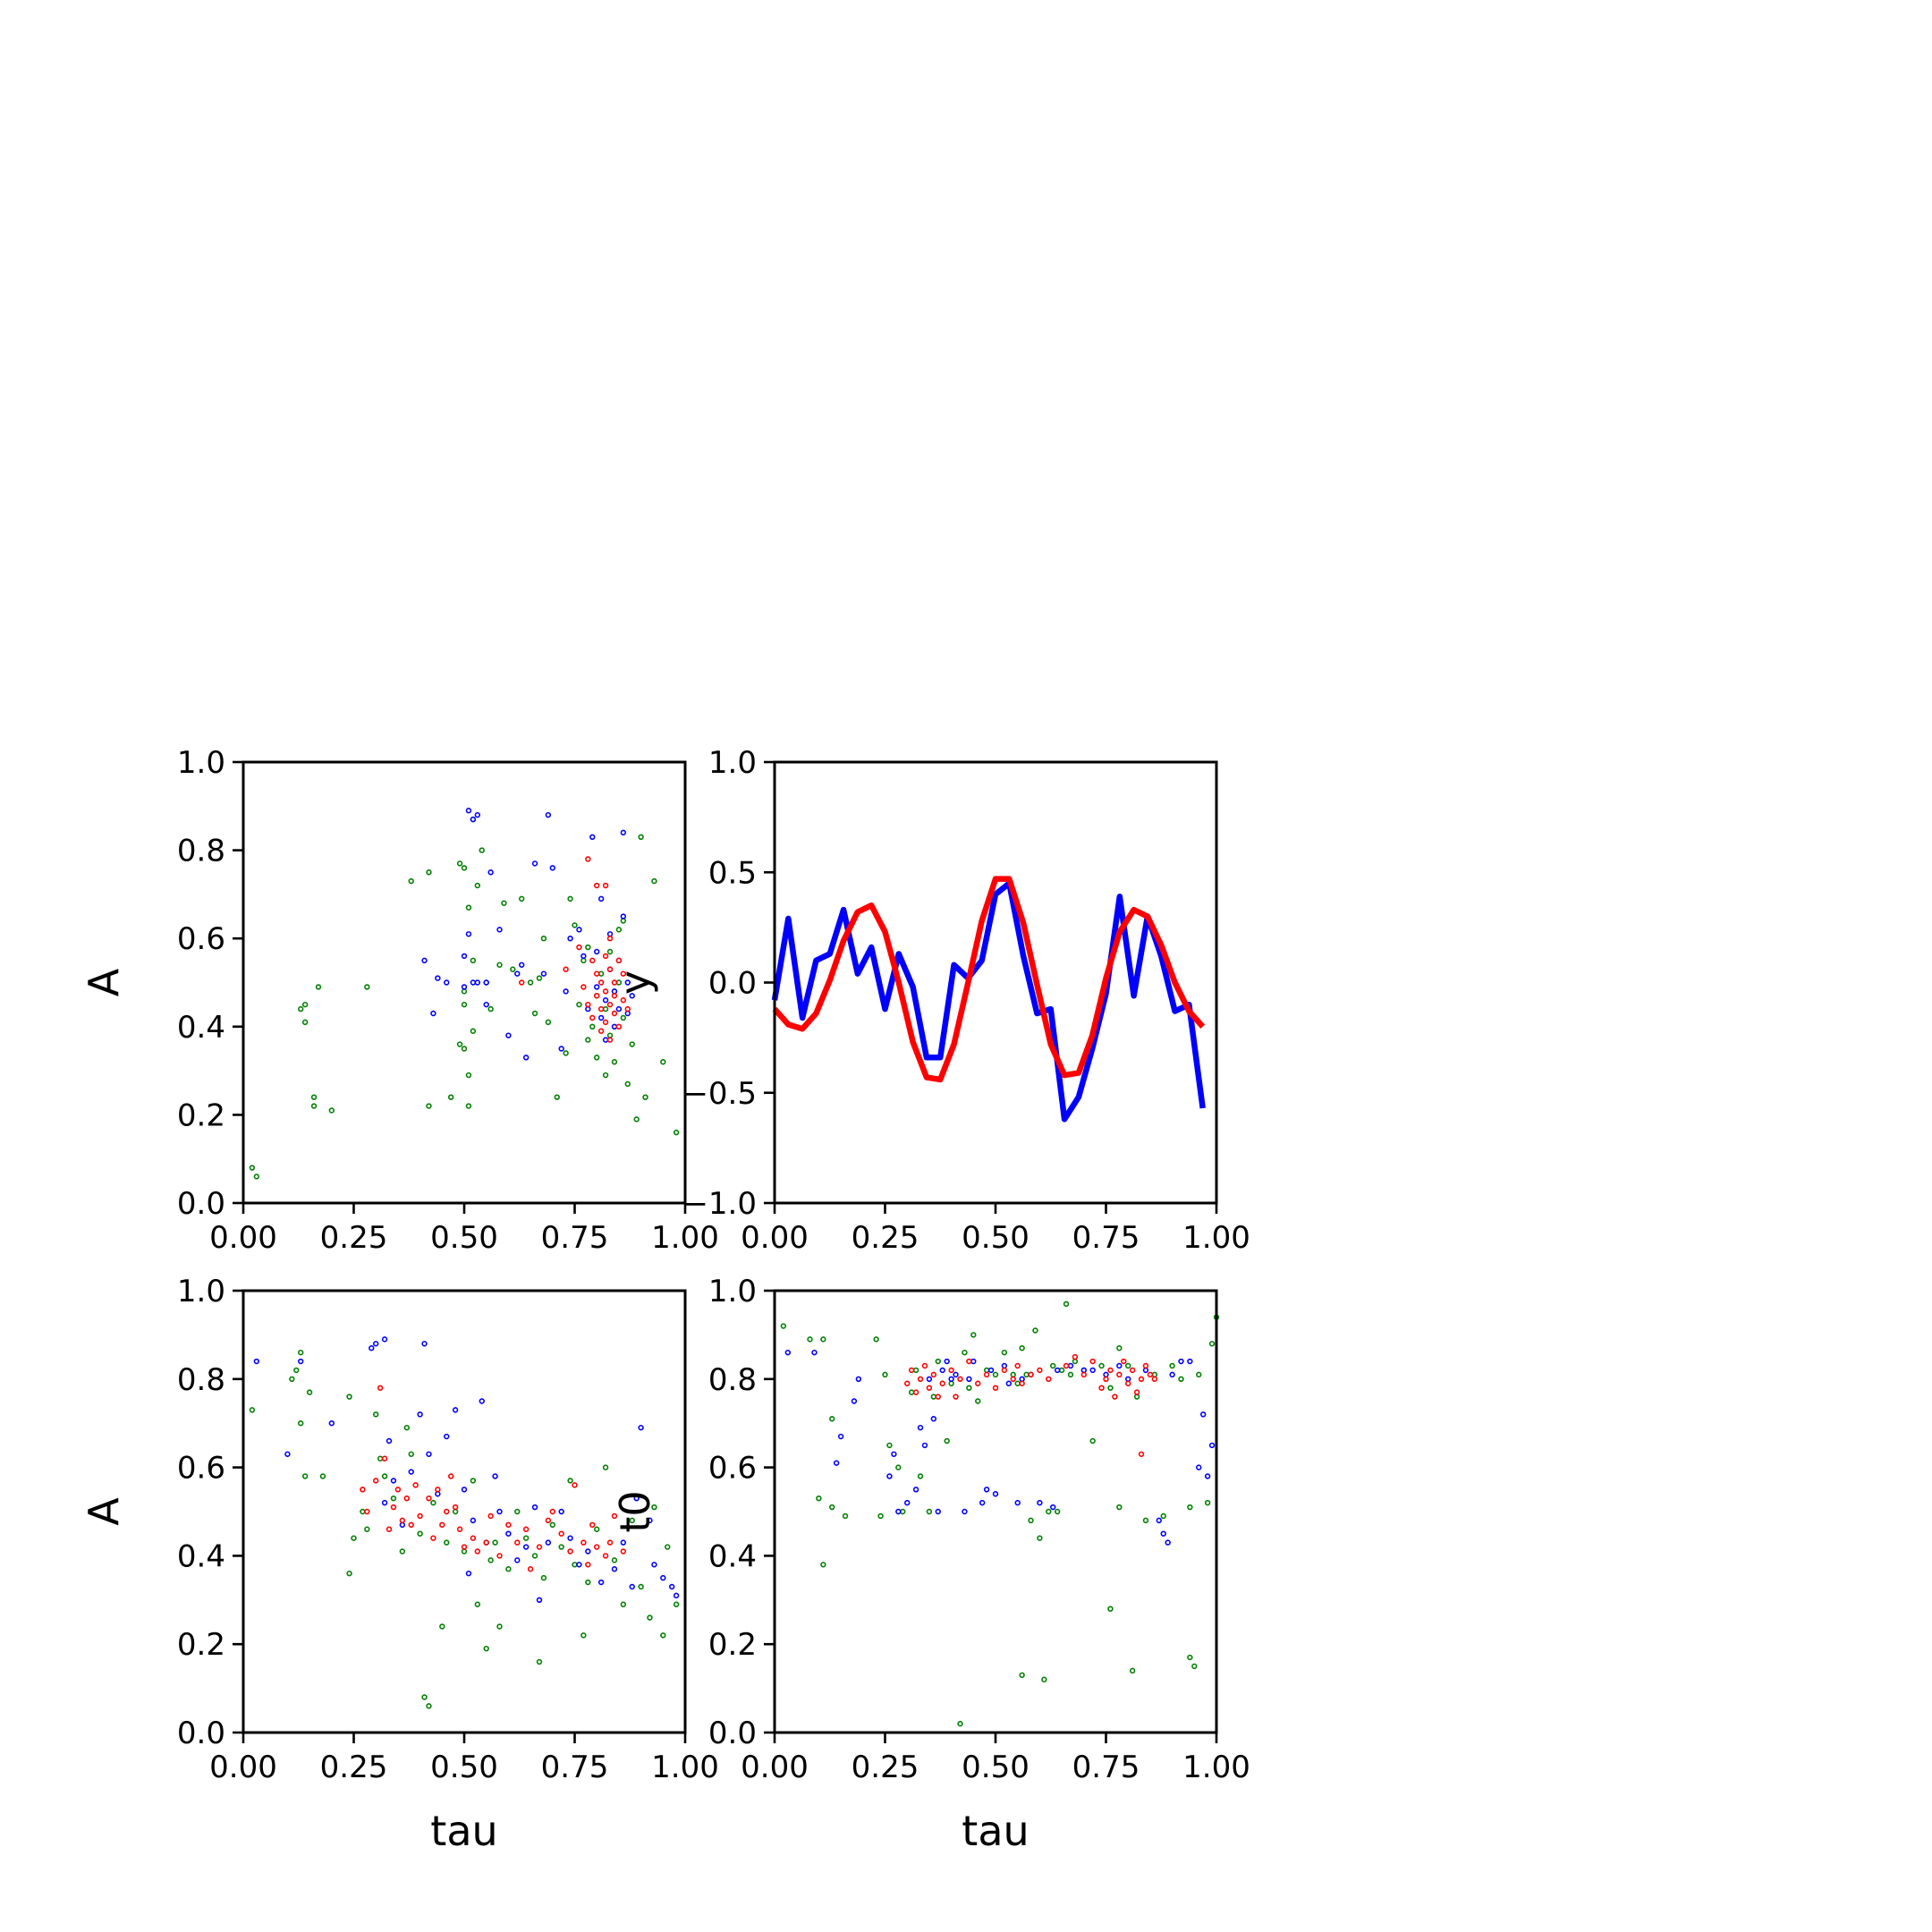 The height and width of the screenshot is (1932, 1932). I want to click on plot-panel-y_signal: 0.00 0.25 0.50 0.75 1.00−1.0−0.50.00.51.0y, so click(930, 1000).